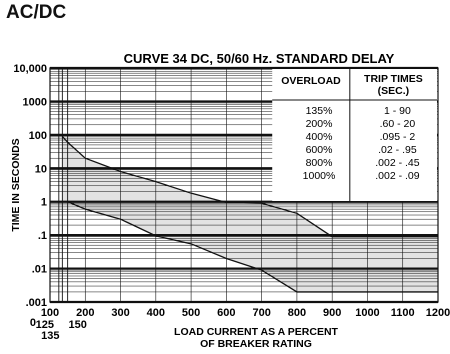 Image resolution: width=450 pixels, height=354 pixels. What do you see at coordinates (191, 313) in the screenshot?
I see `x-tick-label: 500` at bounding box center [191, 313].